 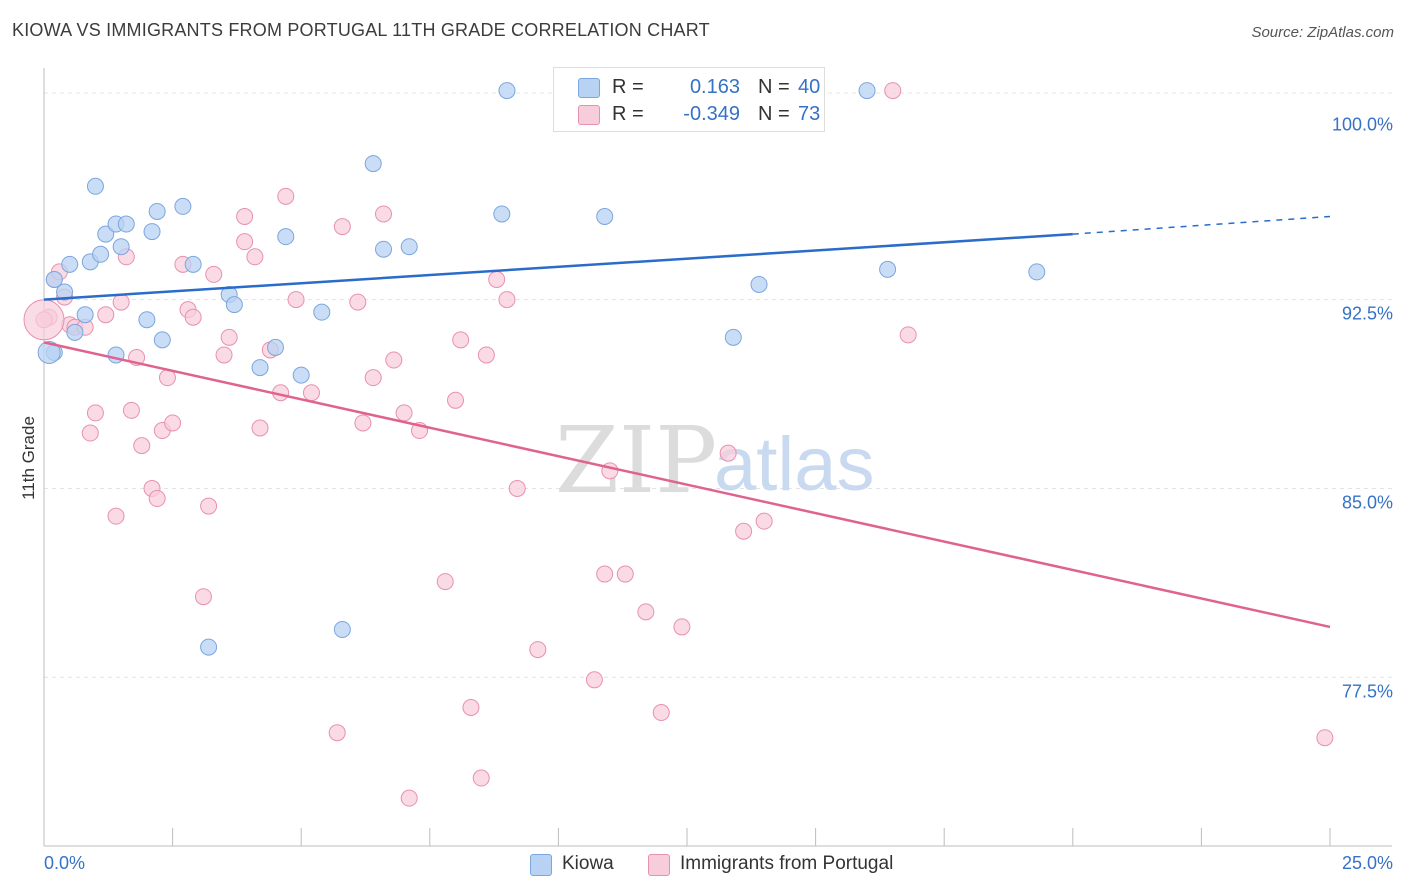 What do you see at coordinates (1322, 32) in the screenshot?
I see `source-attribution: Source: ZipAtlas.com` at bounding box center [1322, 32].